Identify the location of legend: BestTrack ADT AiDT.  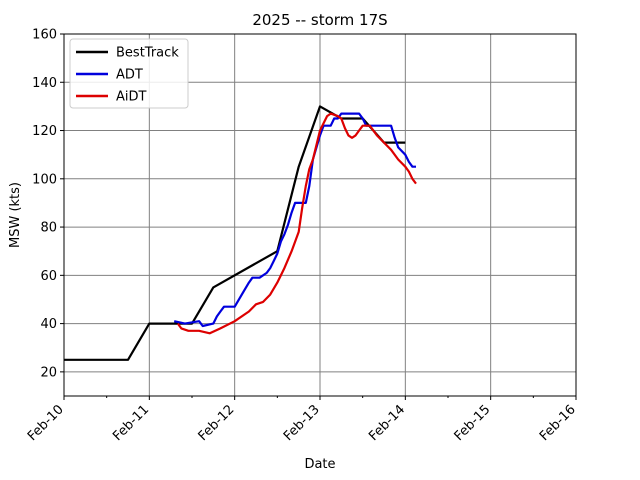
(129, 73).